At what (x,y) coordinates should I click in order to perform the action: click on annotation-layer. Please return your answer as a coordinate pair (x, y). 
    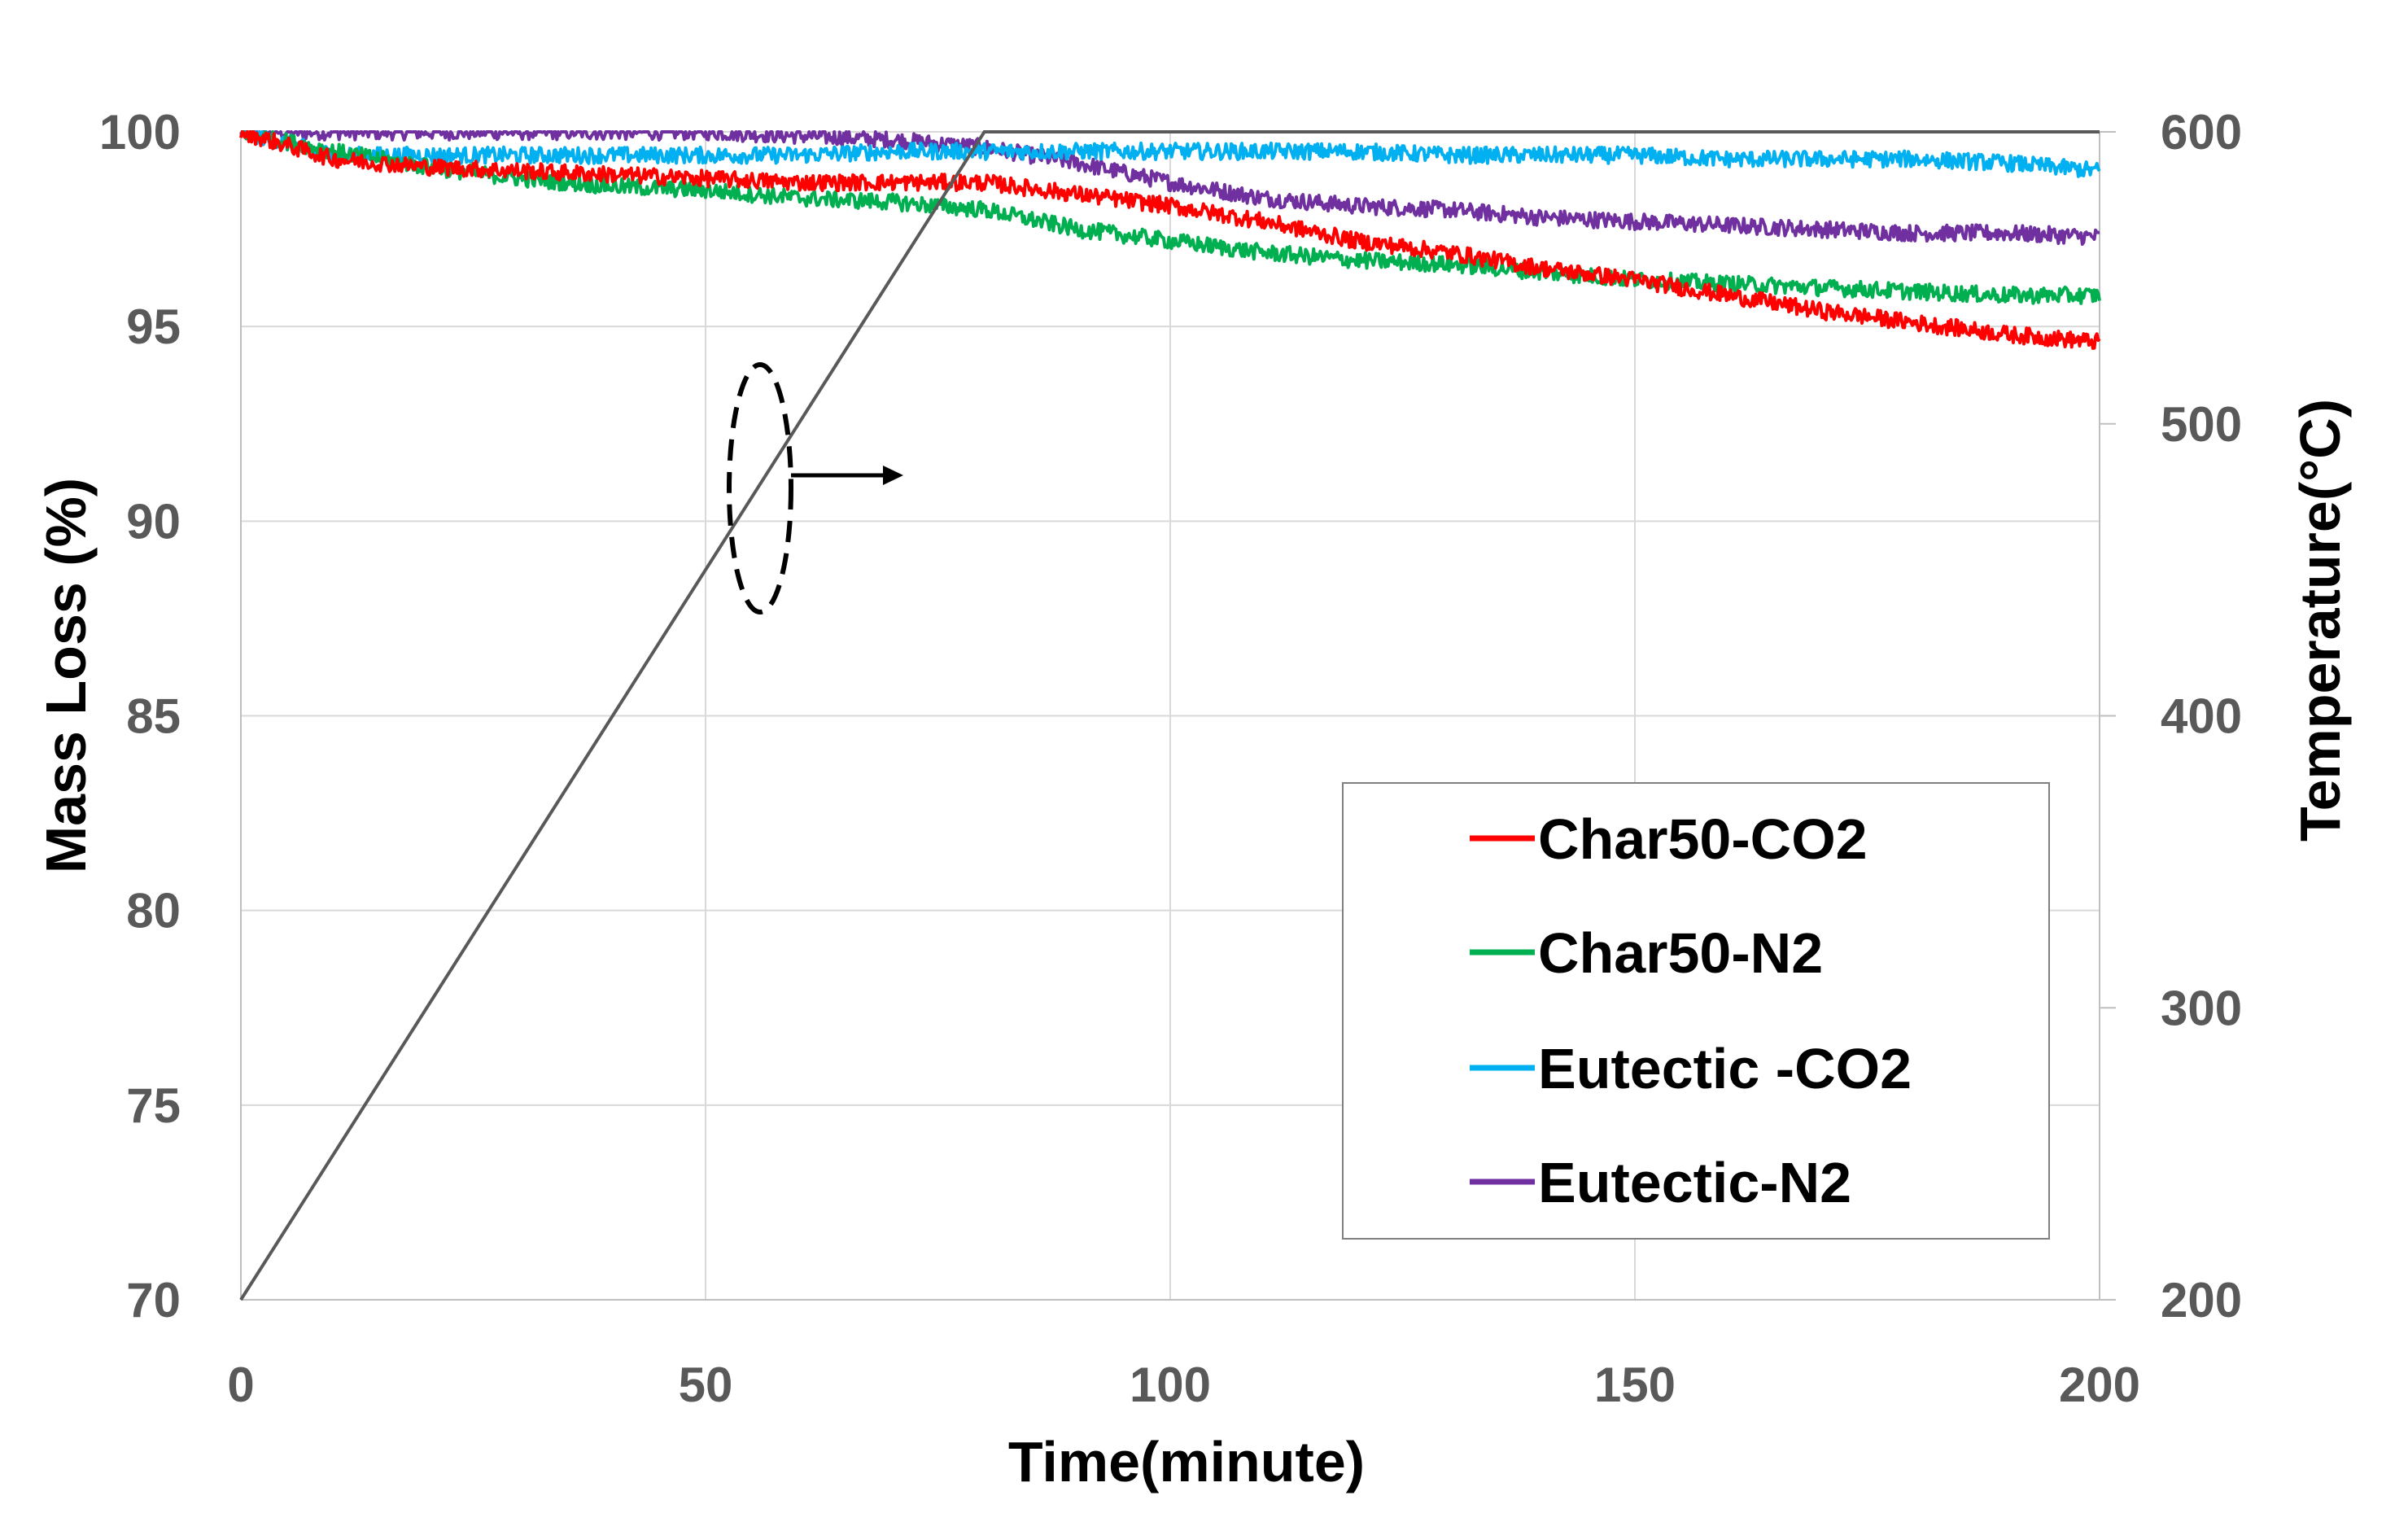
    Looking at the image, I should click on (815, 488).